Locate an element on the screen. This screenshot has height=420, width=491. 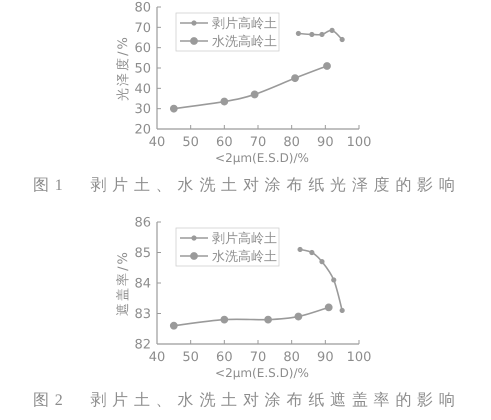
y-tick-label: 83 is located at coordinates (142, 314).